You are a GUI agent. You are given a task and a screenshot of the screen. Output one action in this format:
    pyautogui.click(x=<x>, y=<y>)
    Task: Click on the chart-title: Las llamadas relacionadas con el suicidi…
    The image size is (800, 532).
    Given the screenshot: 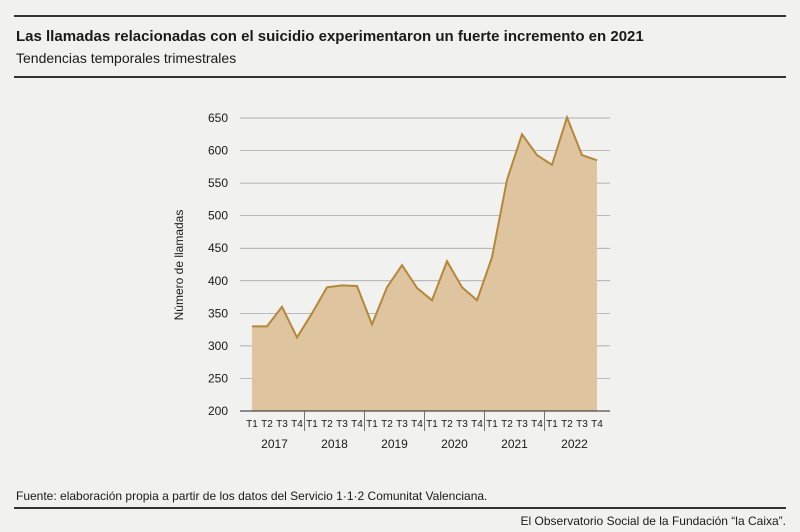 What is the action you would take?
    pyautogui.click(x=330, y=36)
    